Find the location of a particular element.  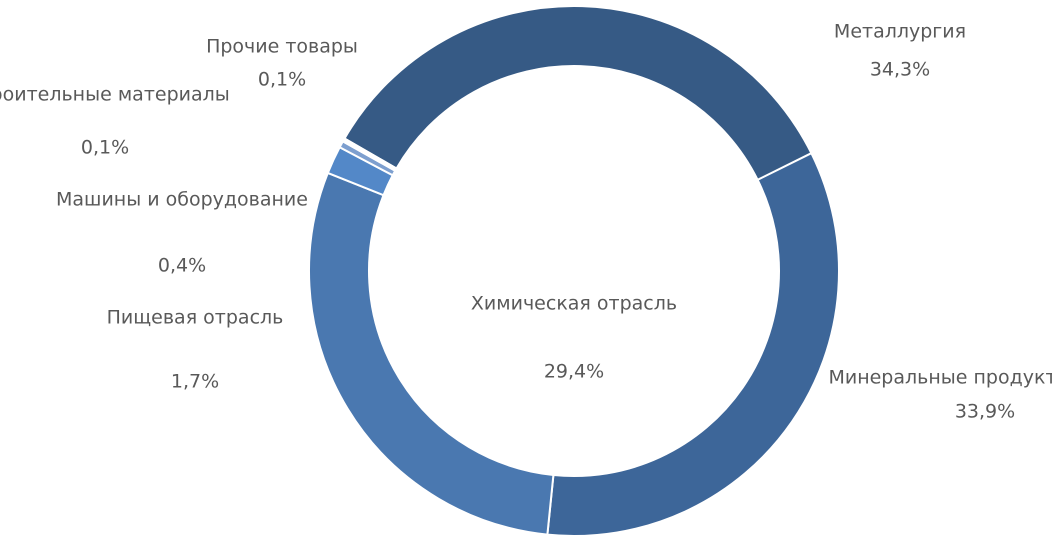

slice-label: Металлургия is located at coordinates (900, 32).